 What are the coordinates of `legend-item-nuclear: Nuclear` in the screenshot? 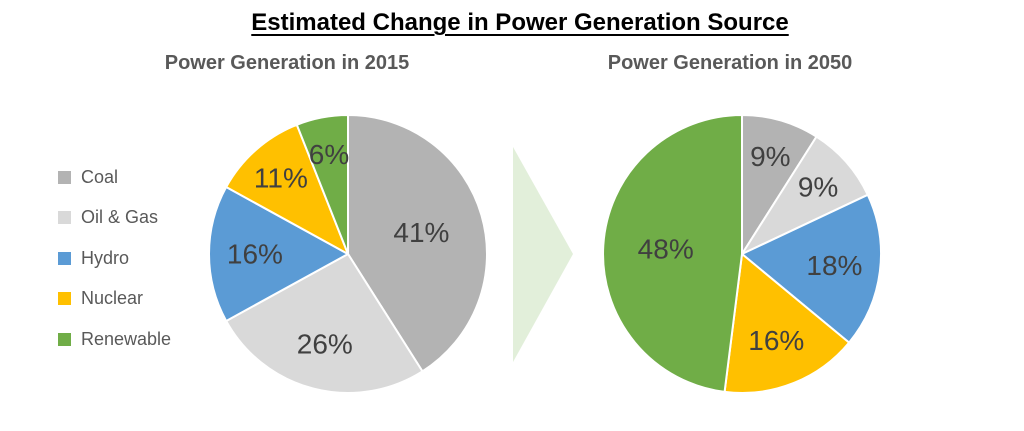 It's located at (114, 299).